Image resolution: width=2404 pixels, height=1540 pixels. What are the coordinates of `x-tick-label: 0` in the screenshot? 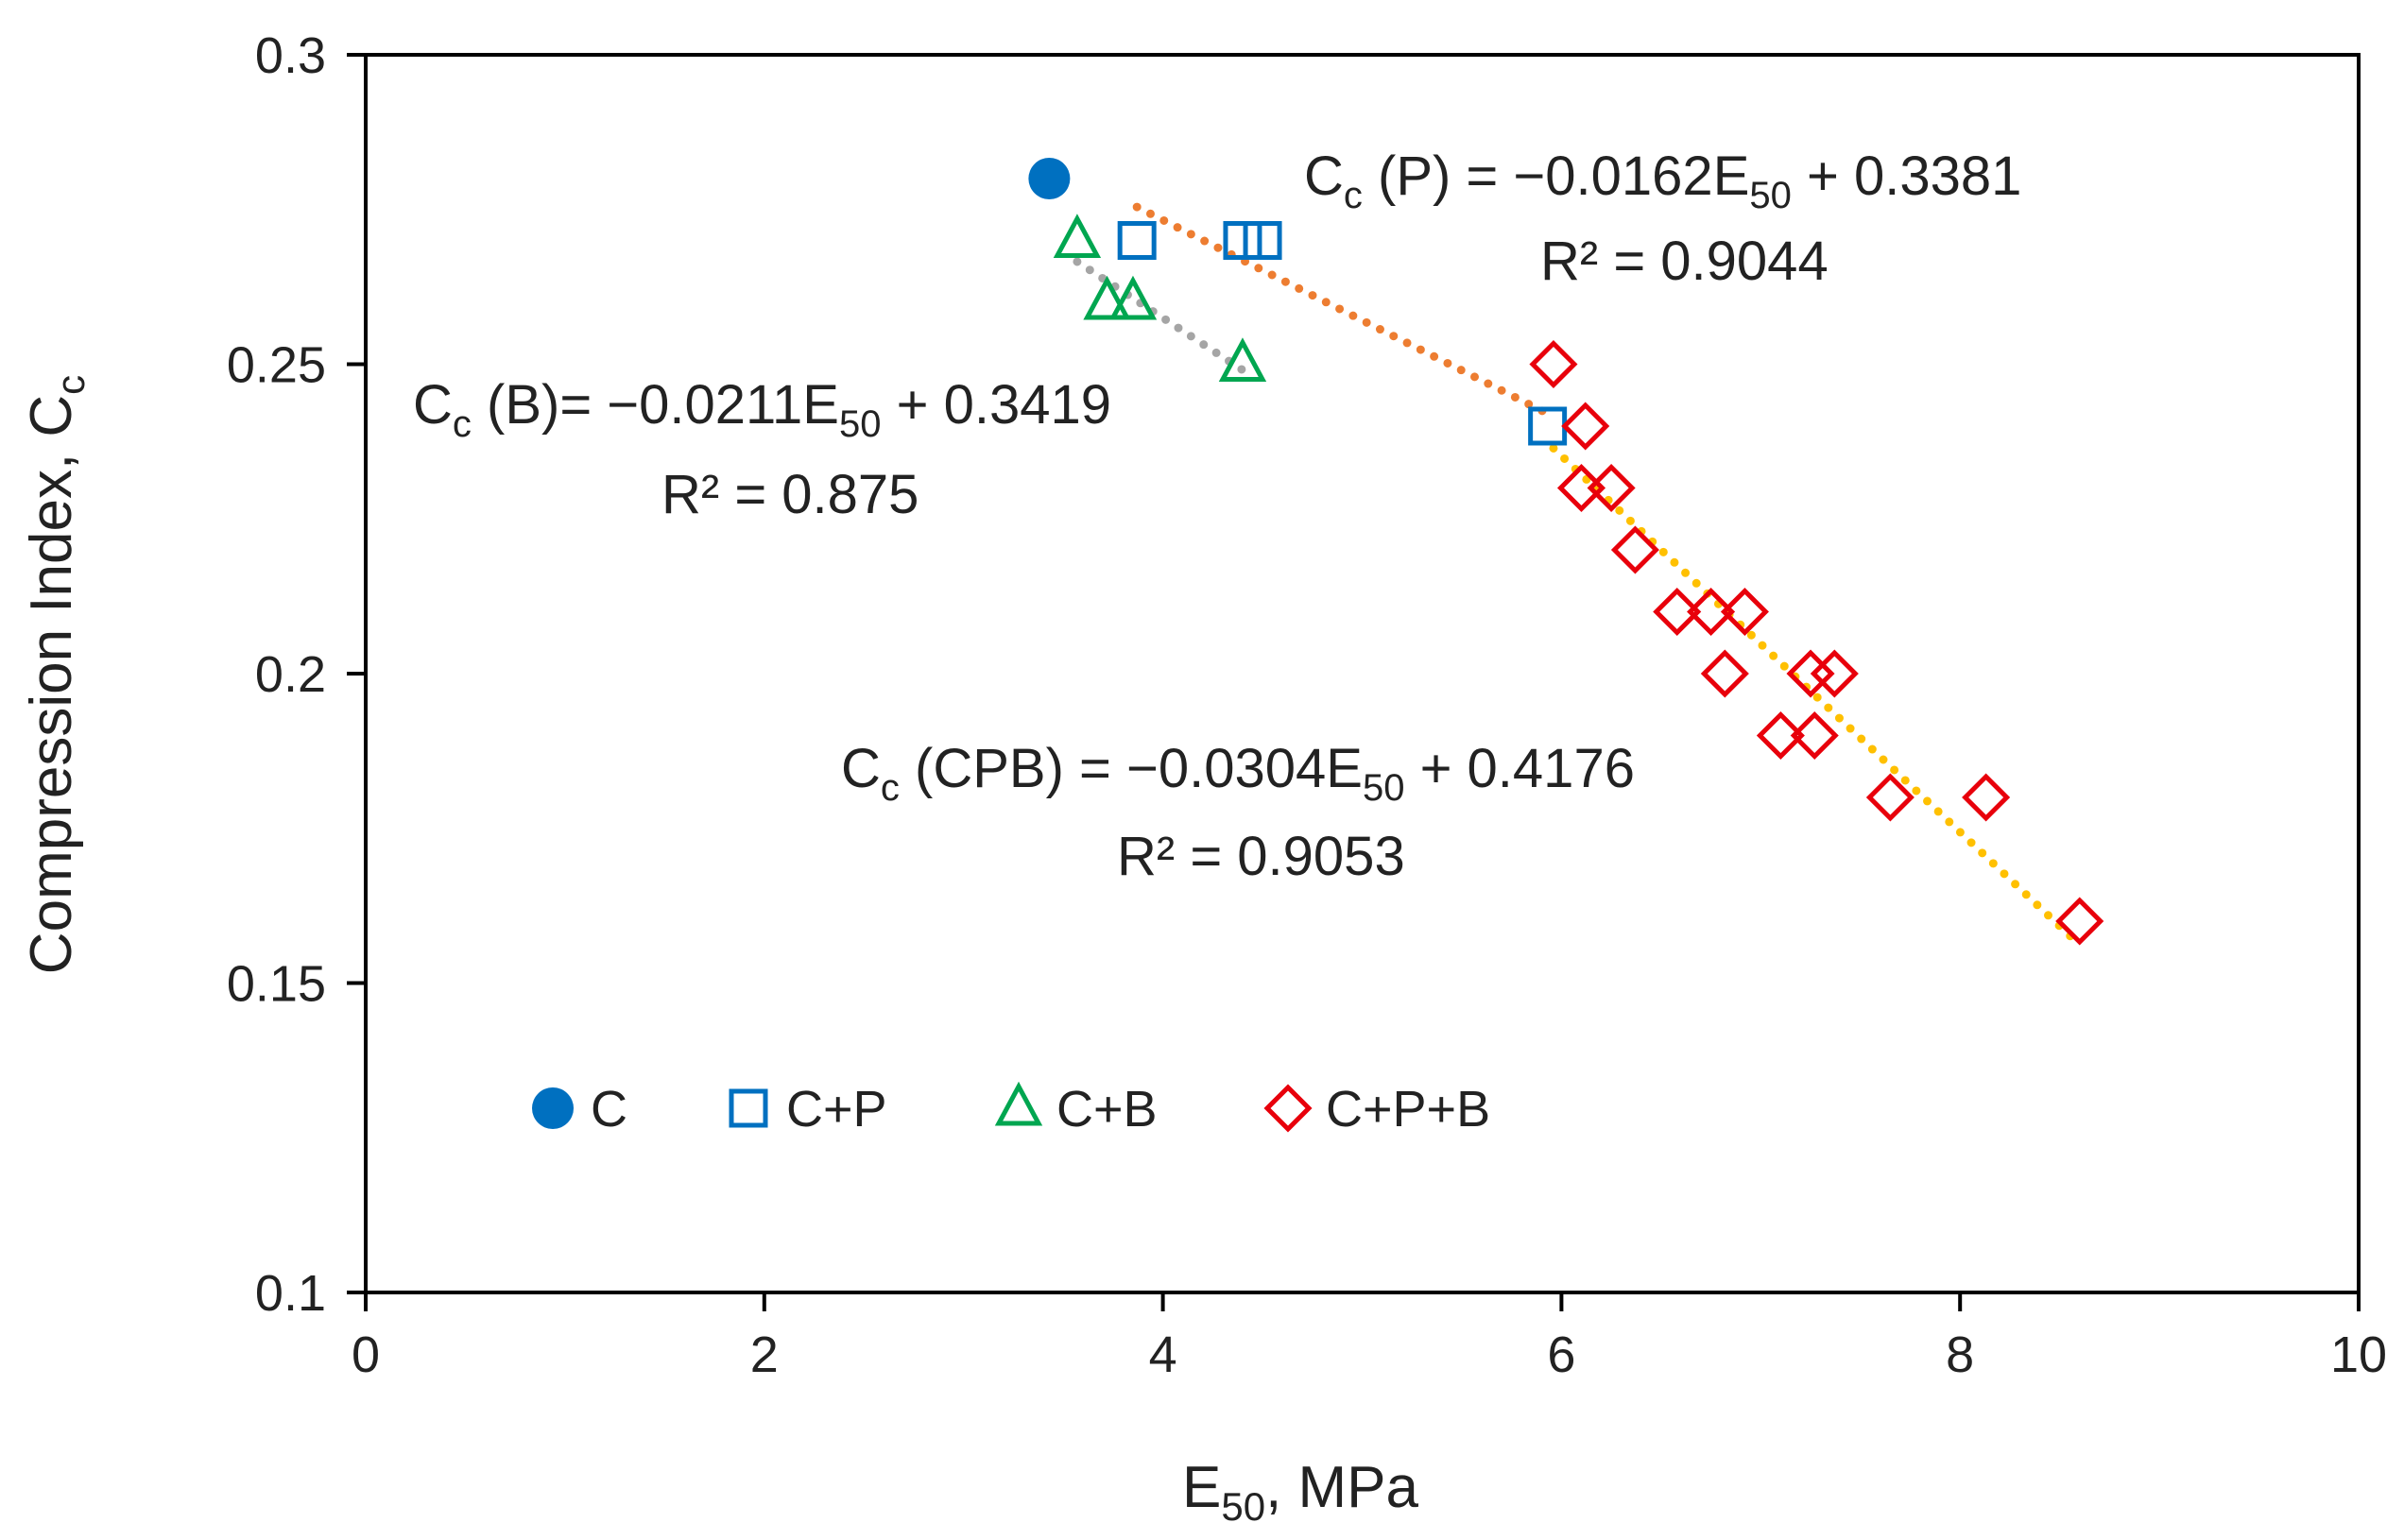 It's located at (366, 1354).